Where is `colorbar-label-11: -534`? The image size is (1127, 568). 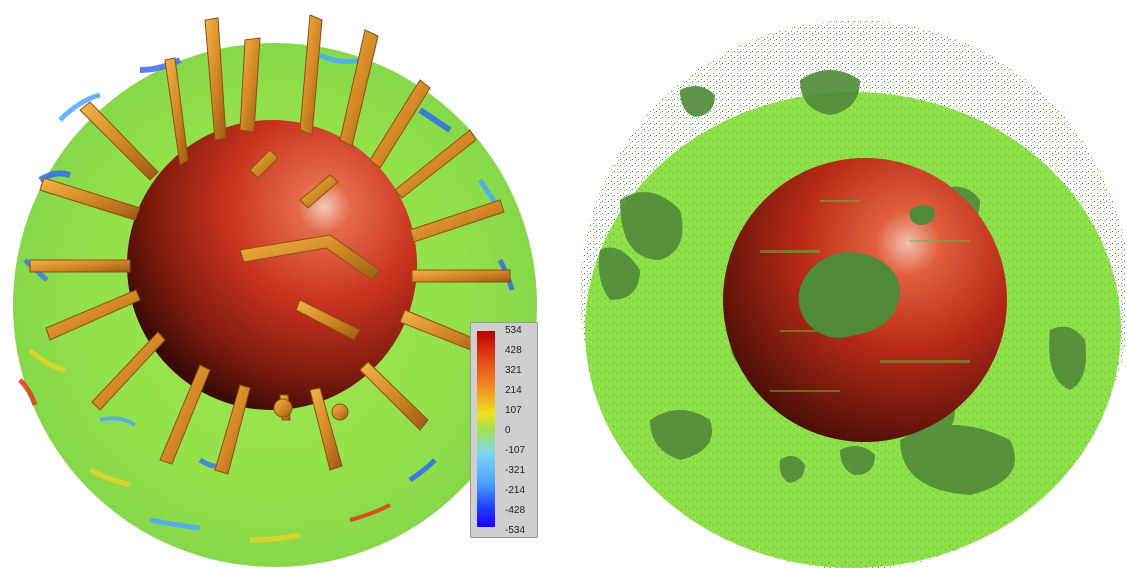 colorbar-label-11: -534 is located at coordinates (515, 530).